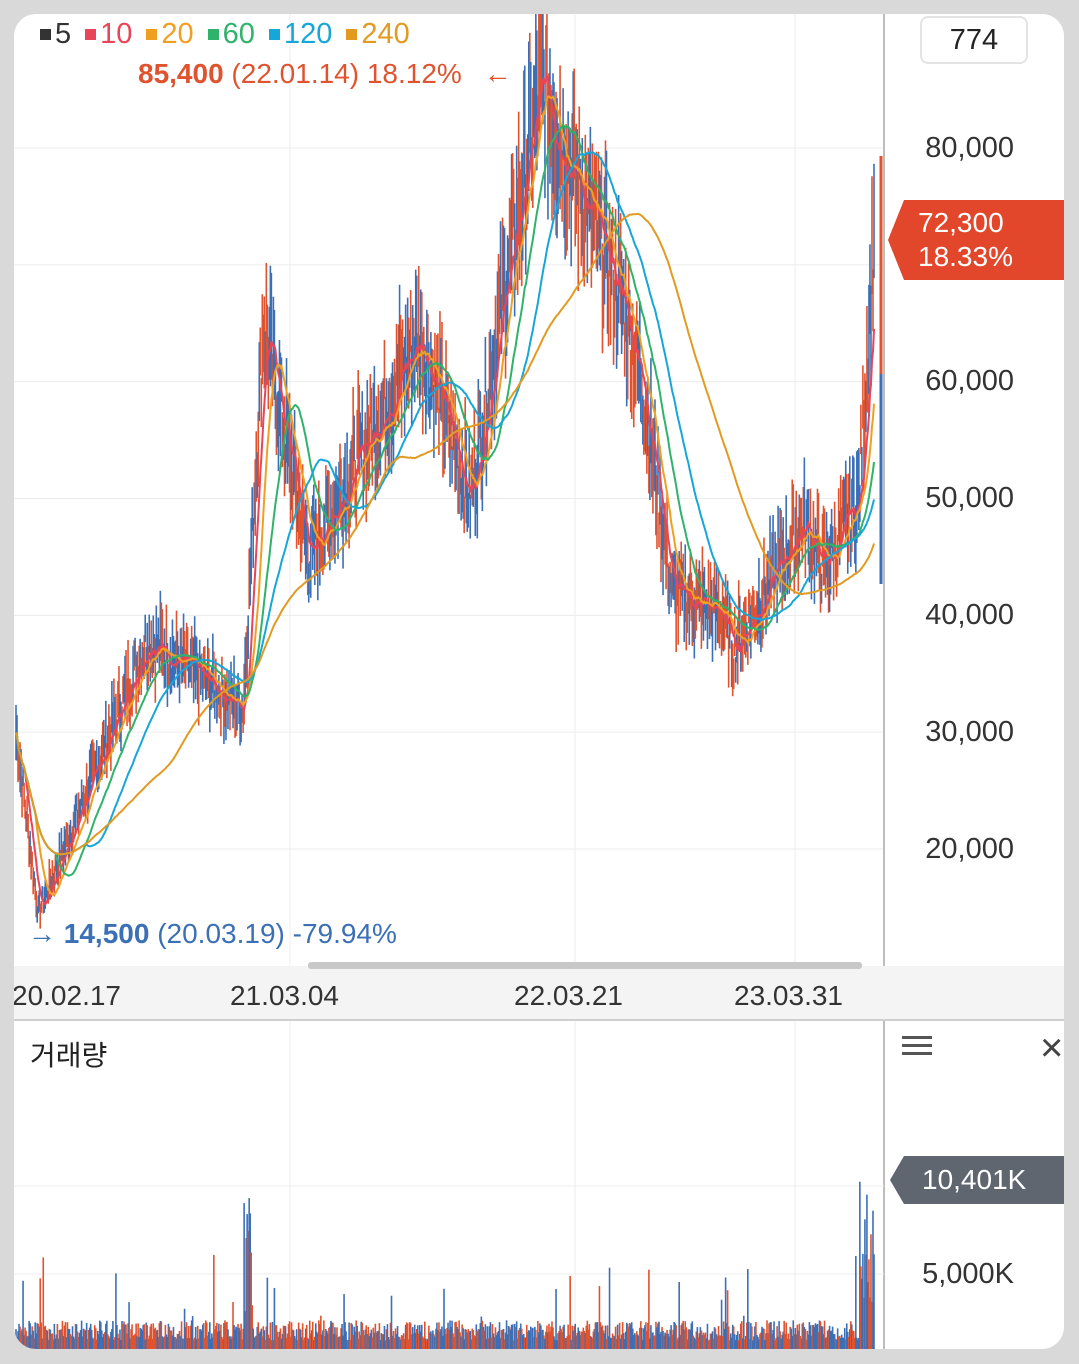  I want to click on low-pct: -79.94%, so click(344, 933).